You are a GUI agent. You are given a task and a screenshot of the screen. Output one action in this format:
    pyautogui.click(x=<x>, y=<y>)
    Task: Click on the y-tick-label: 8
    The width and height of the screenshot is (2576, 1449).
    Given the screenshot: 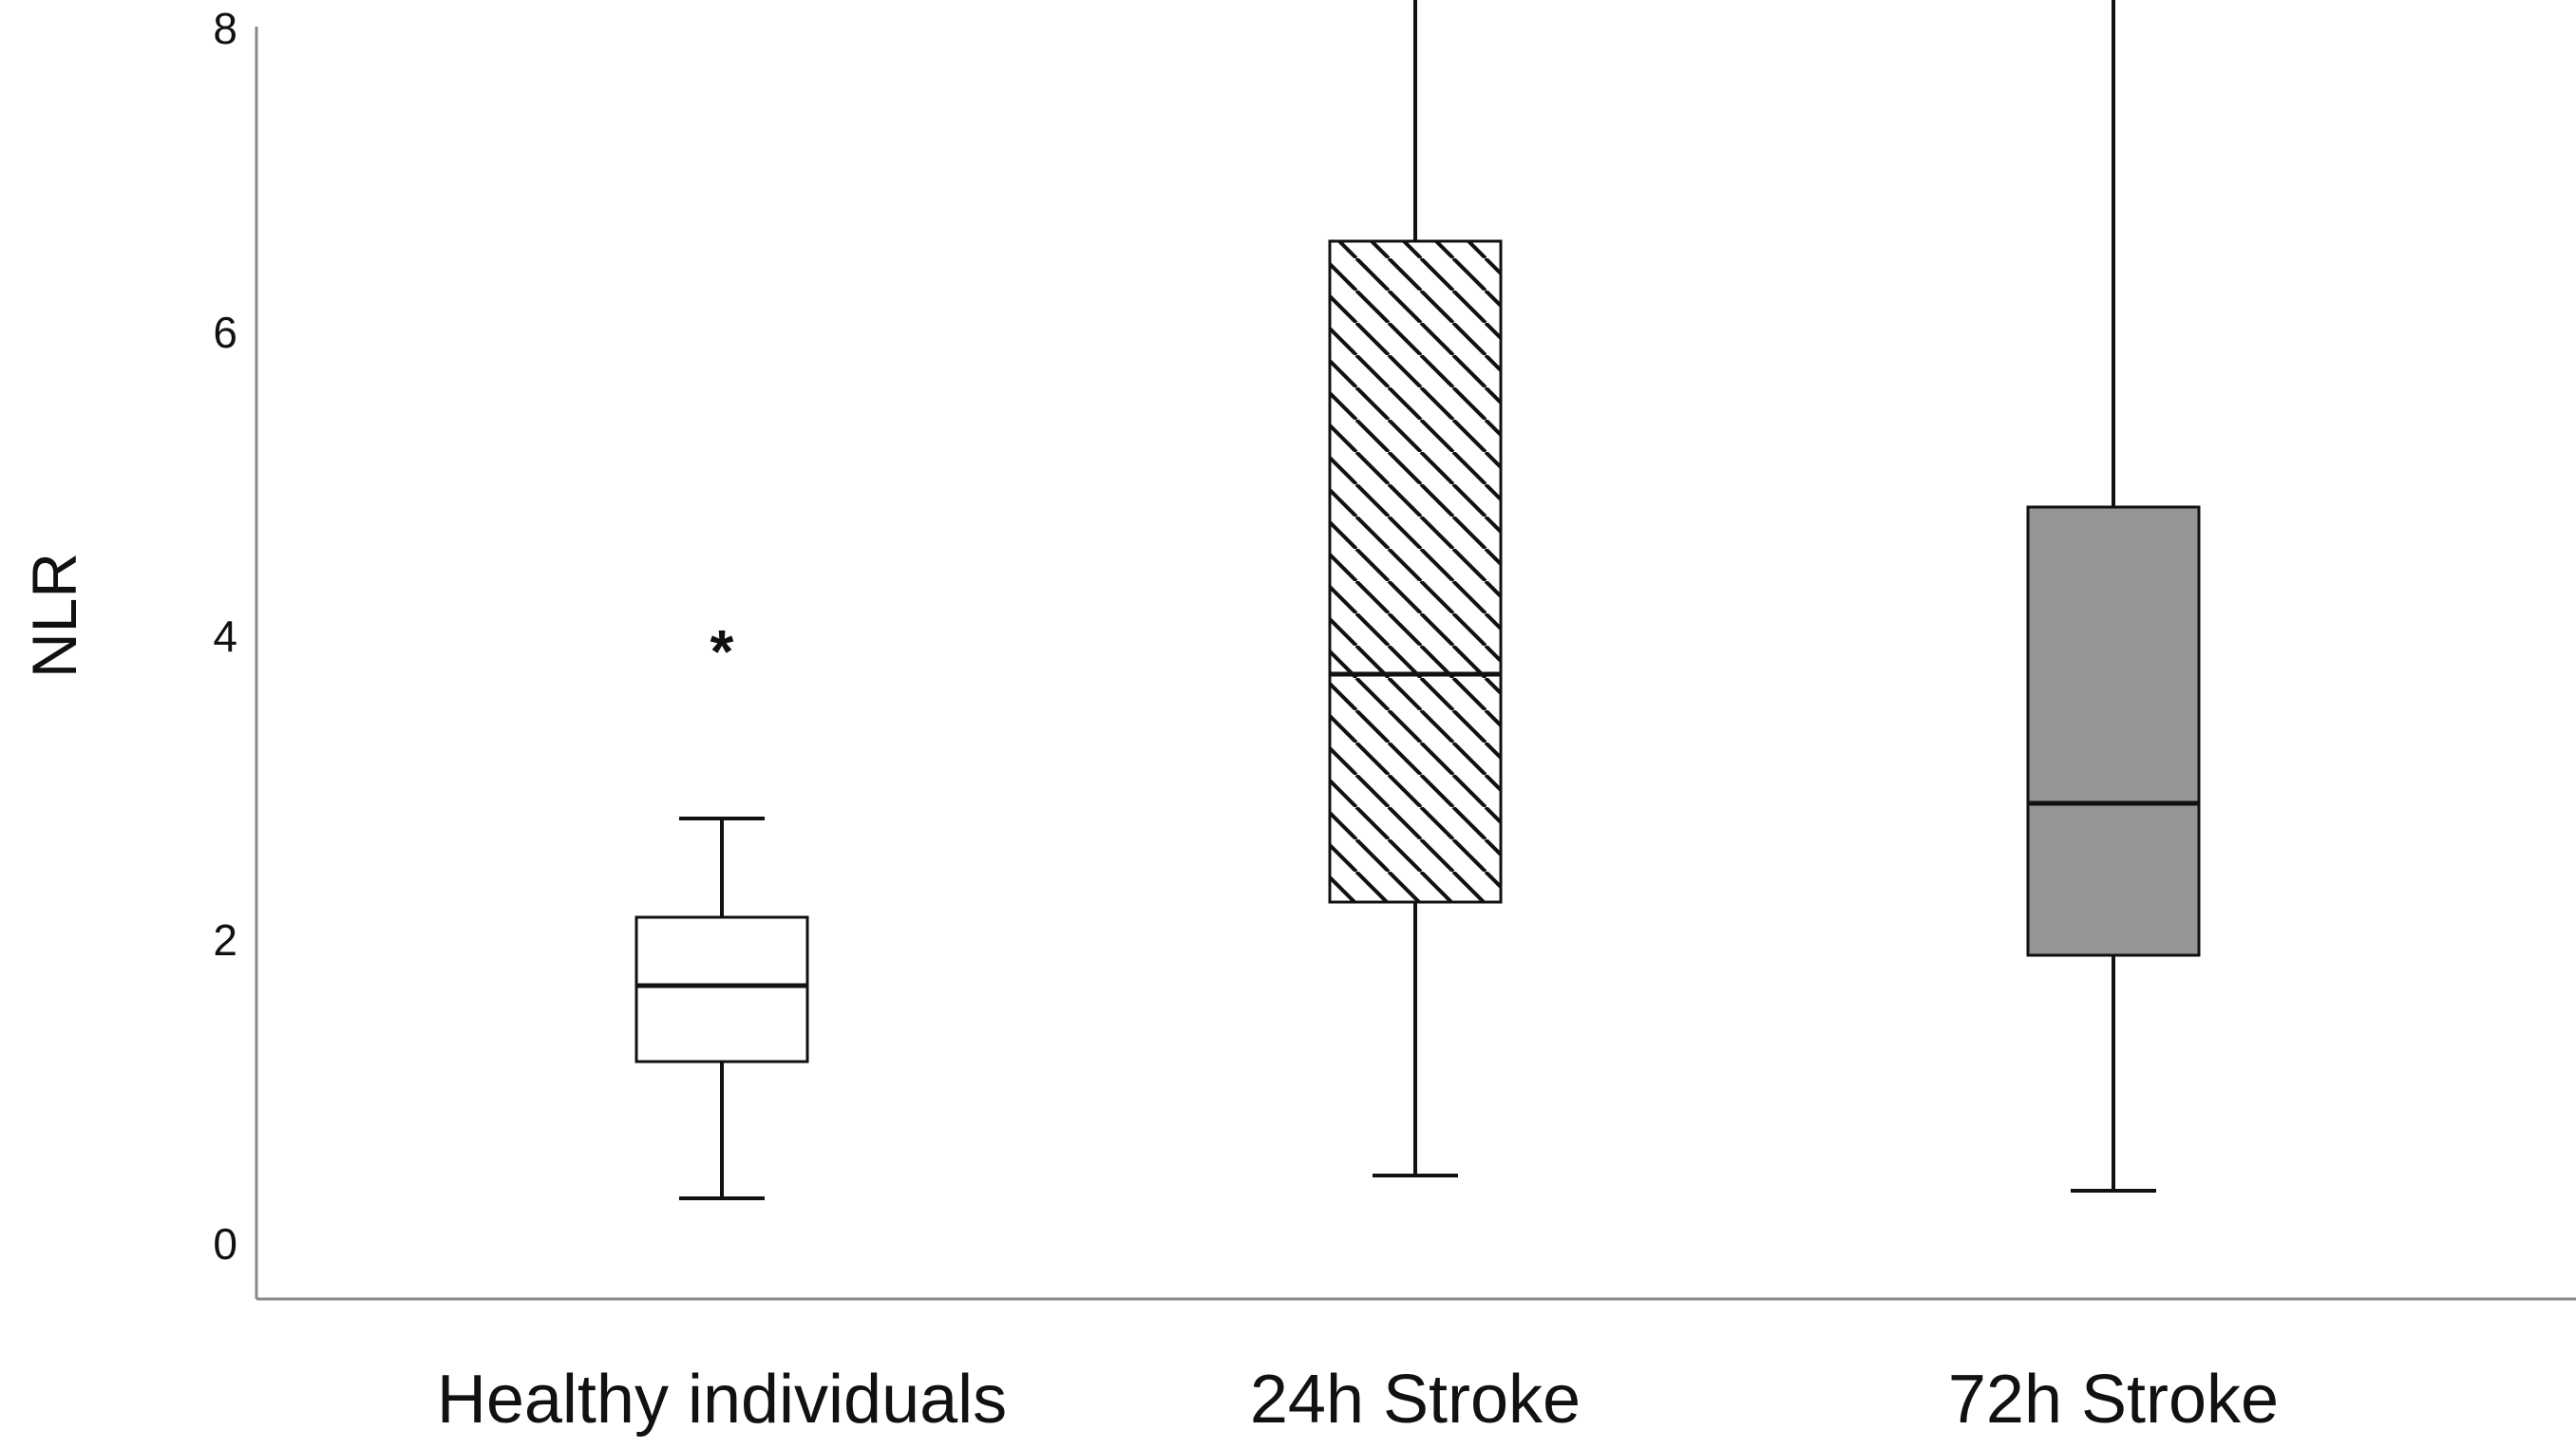 What is the action you would take?
    pyautogui.click(x=225, y=28)
    